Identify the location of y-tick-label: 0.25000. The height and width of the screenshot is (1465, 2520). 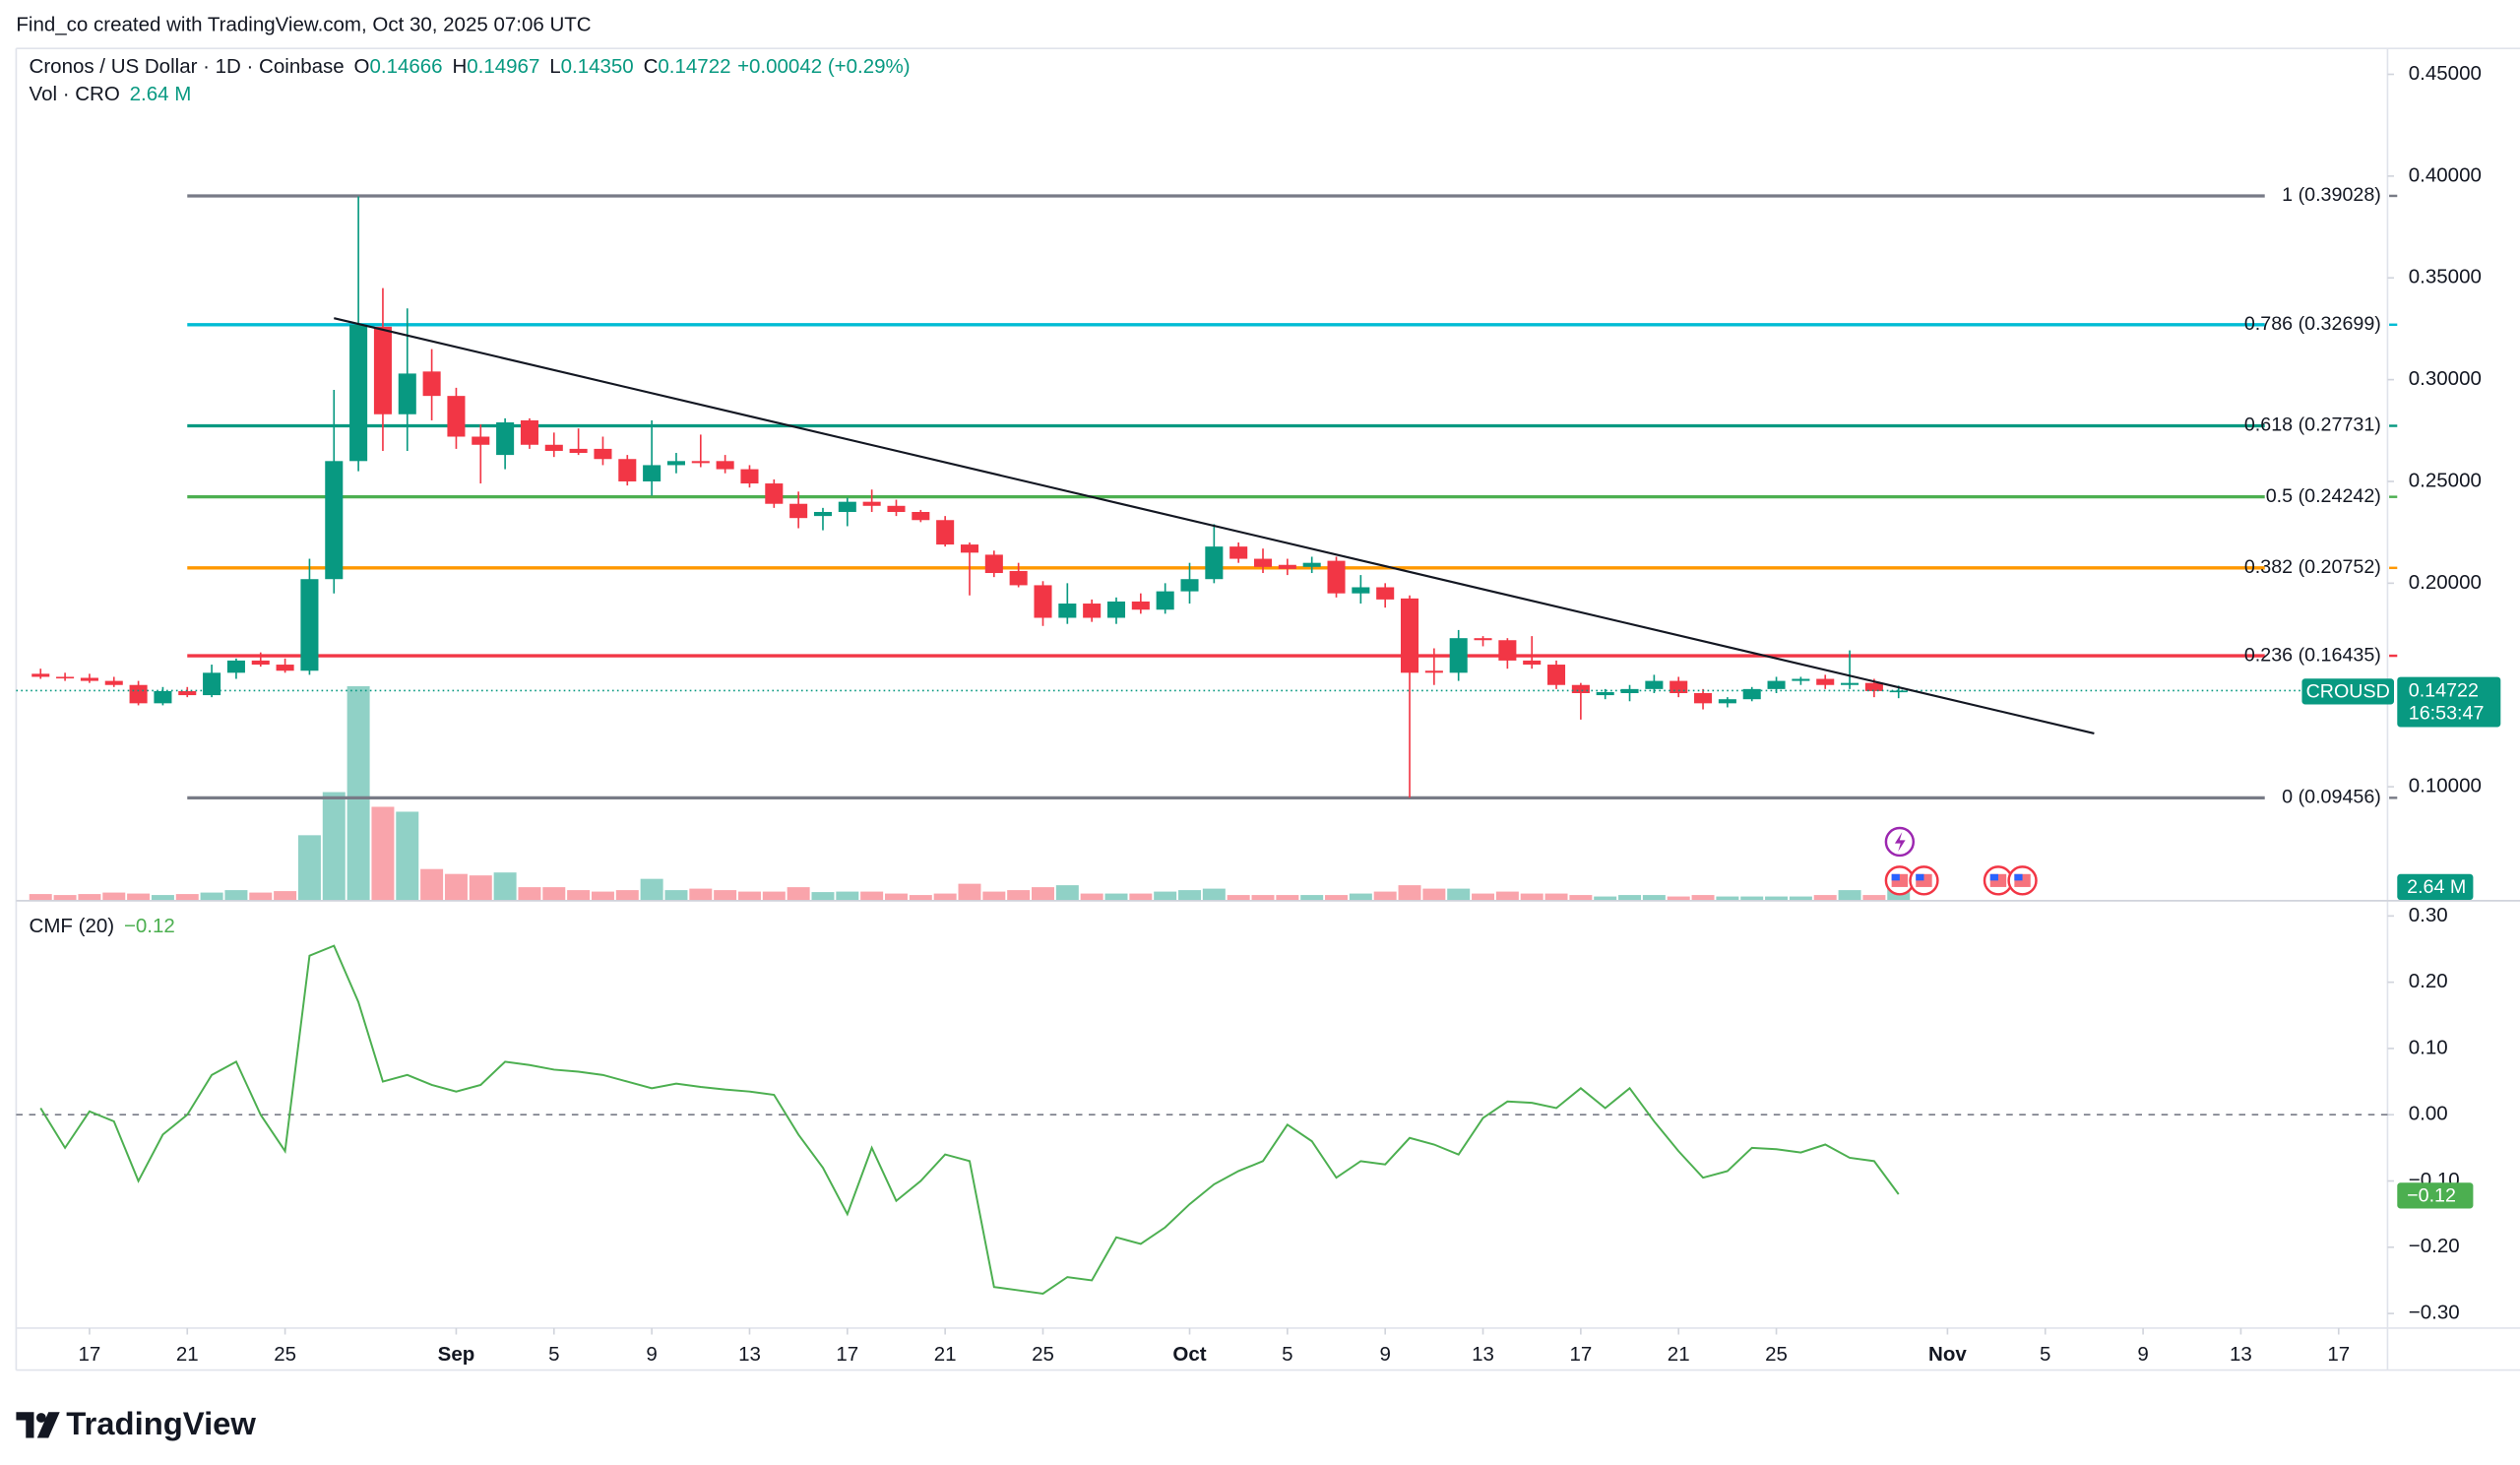
(2445, 480).